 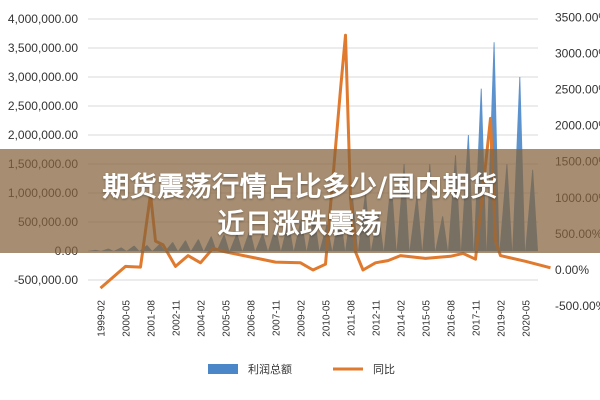 What do you see at coordinates (502, 318) in the screenshot?
I see `x-tick-label: 2019-02` at bounding box center [502, 318].